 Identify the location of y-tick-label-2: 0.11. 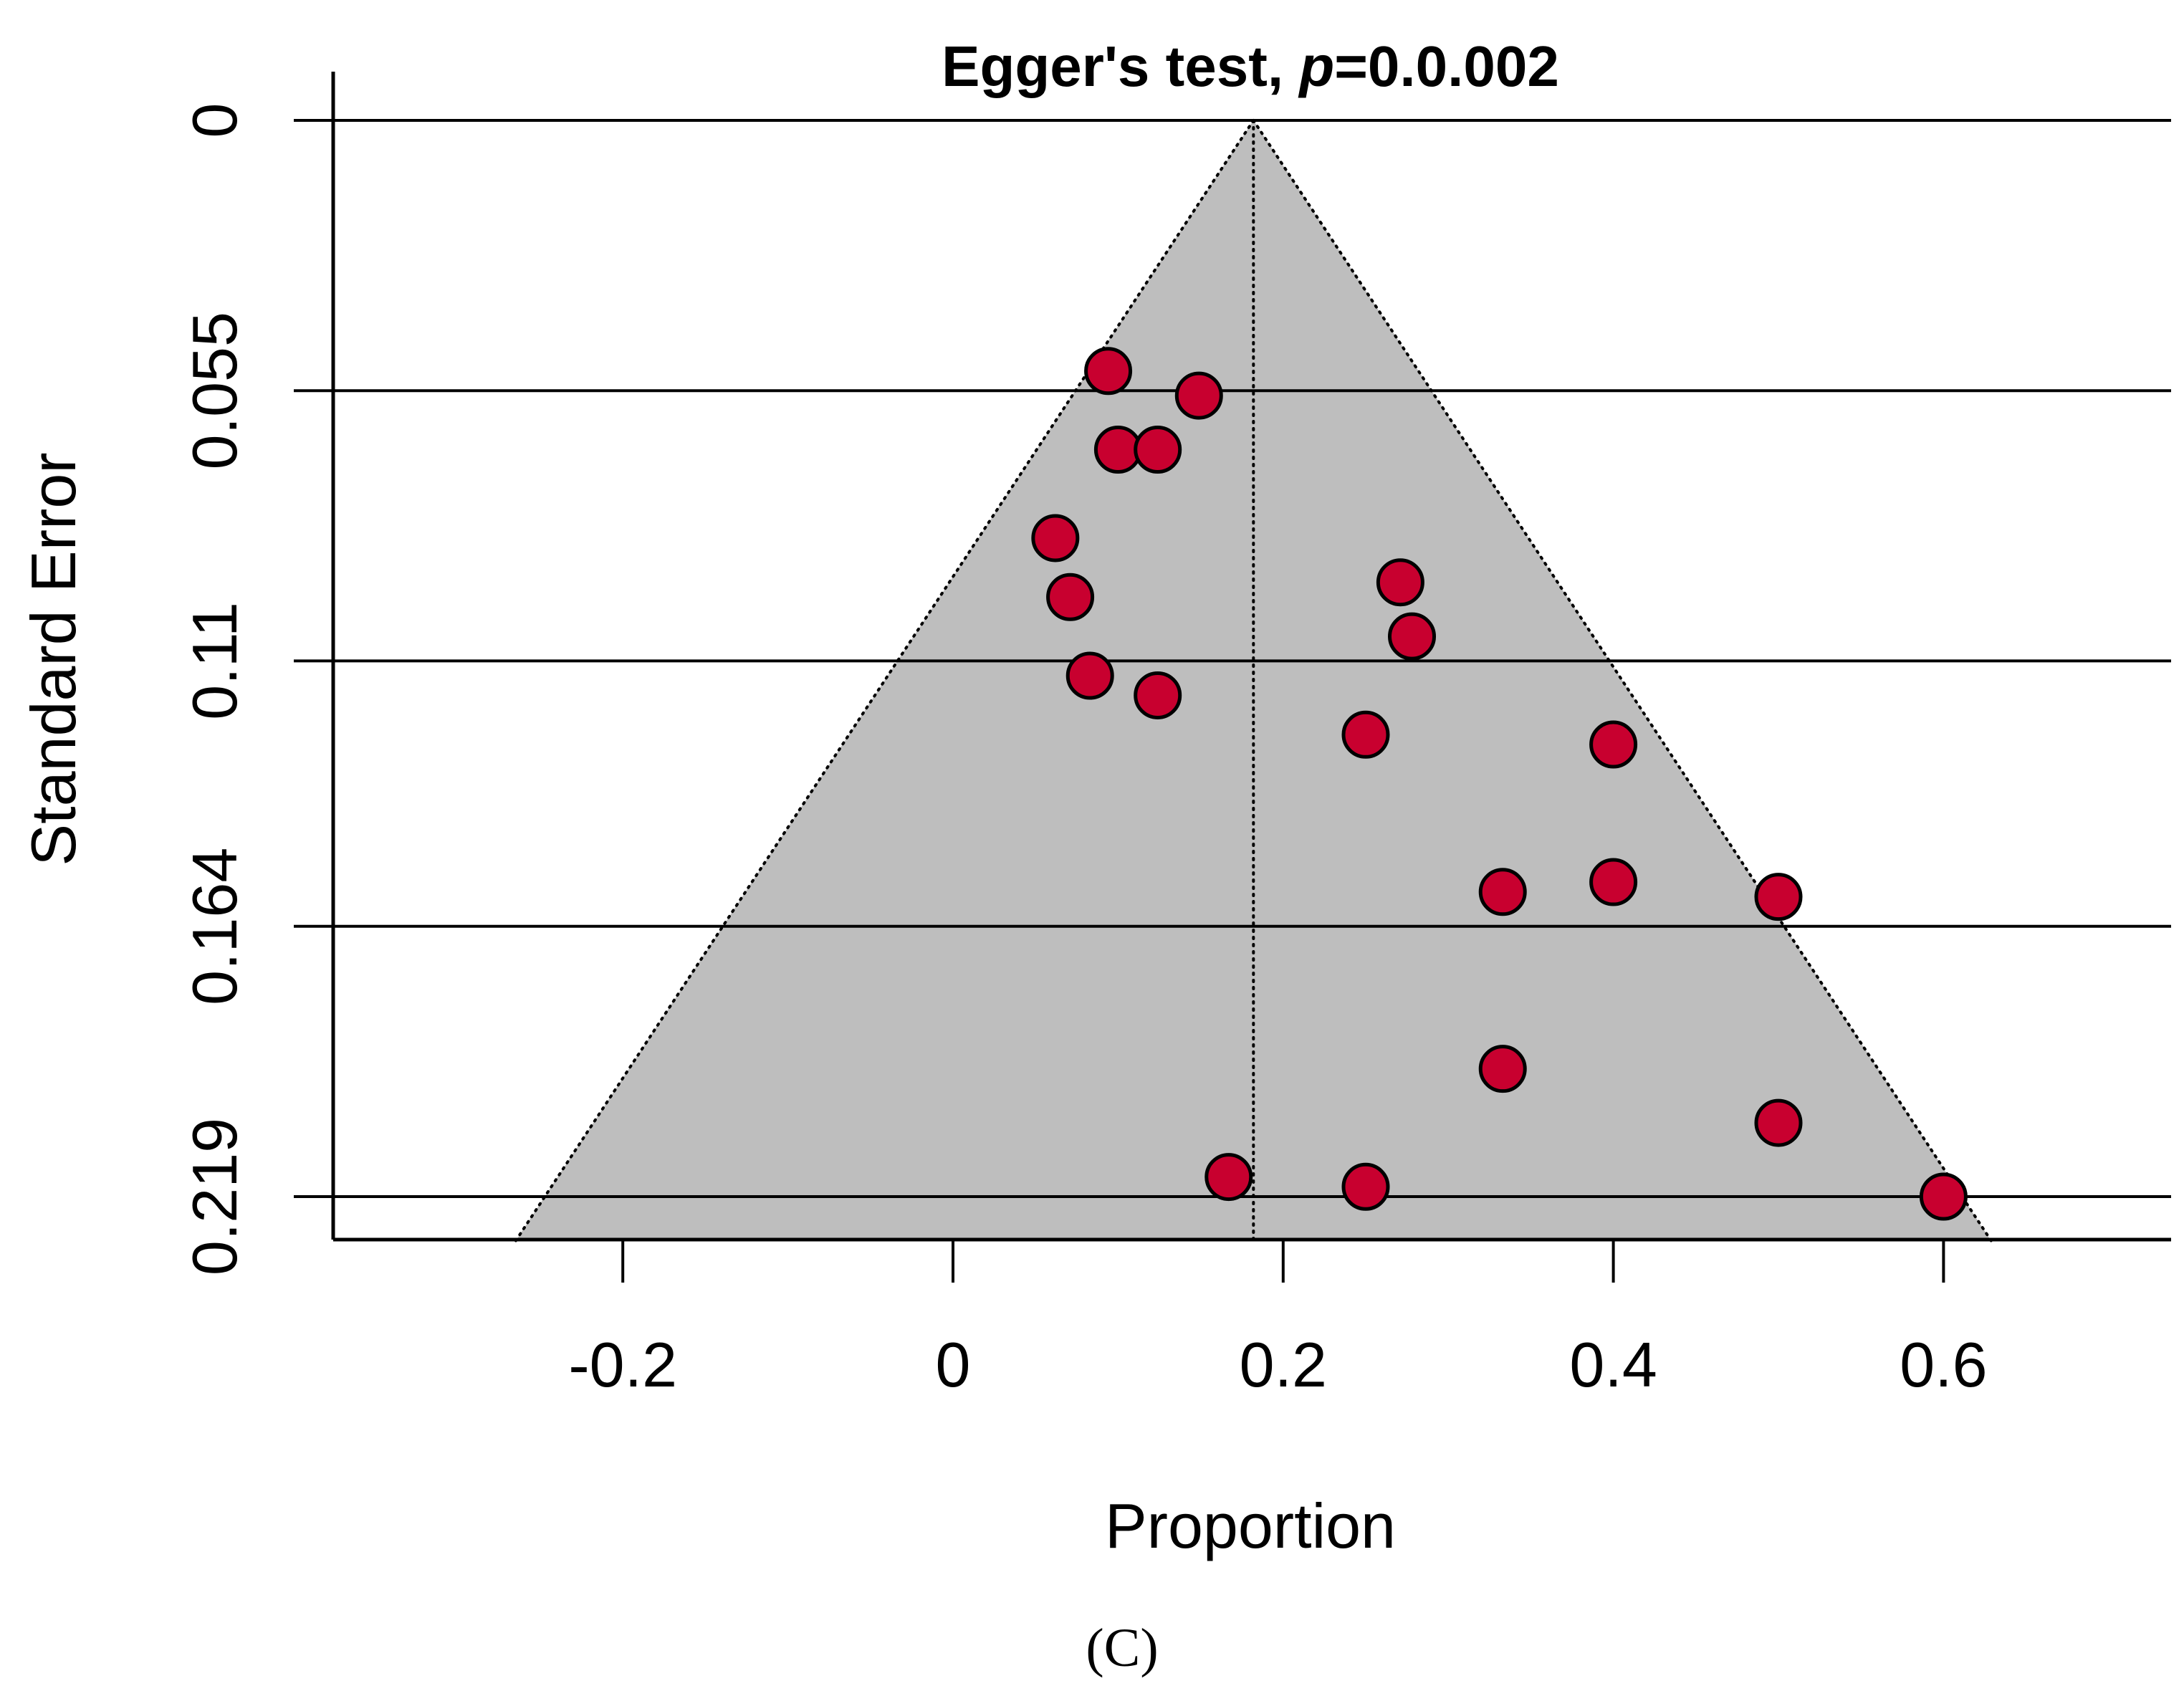
(214, 661).